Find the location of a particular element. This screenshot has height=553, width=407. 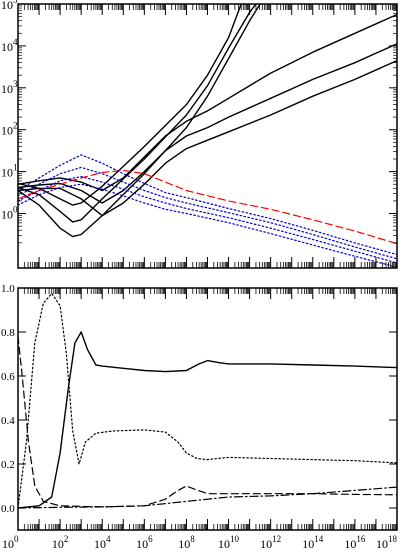

y-tick-label: 10⁰ is located at coordinates (9, 213).